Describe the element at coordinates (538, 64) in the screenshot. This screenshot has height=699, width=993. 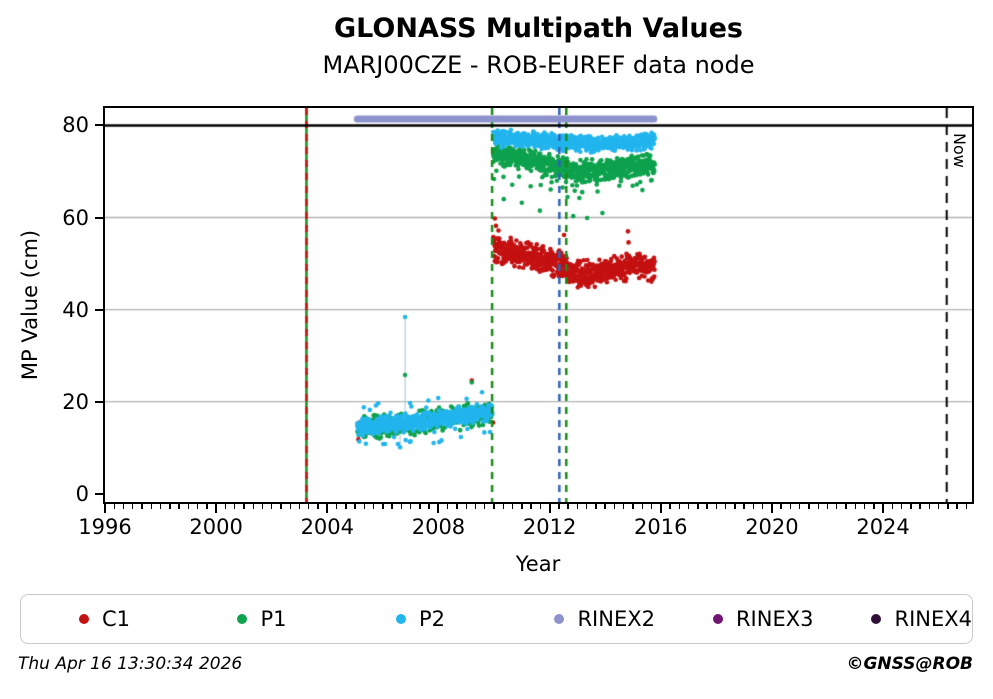
I see `chart-subtitle: MARJ00CZE - ROB-EUREF data node` at that location.